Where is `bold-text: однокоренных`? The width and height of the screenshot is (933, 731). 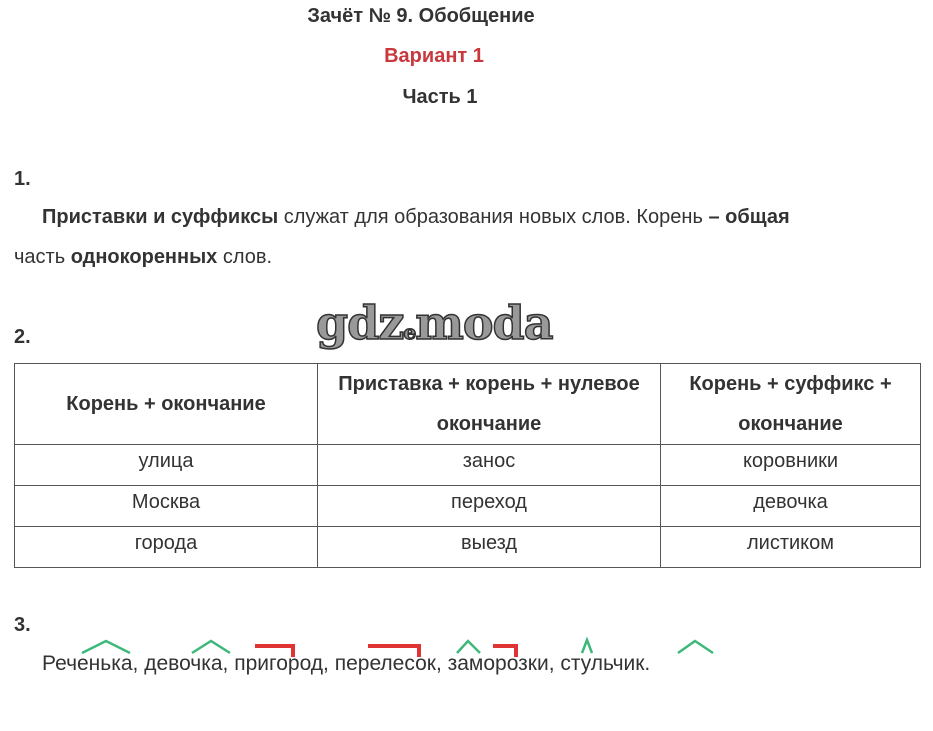 bold-text: однокоренных is located at coordinates (144, 257).